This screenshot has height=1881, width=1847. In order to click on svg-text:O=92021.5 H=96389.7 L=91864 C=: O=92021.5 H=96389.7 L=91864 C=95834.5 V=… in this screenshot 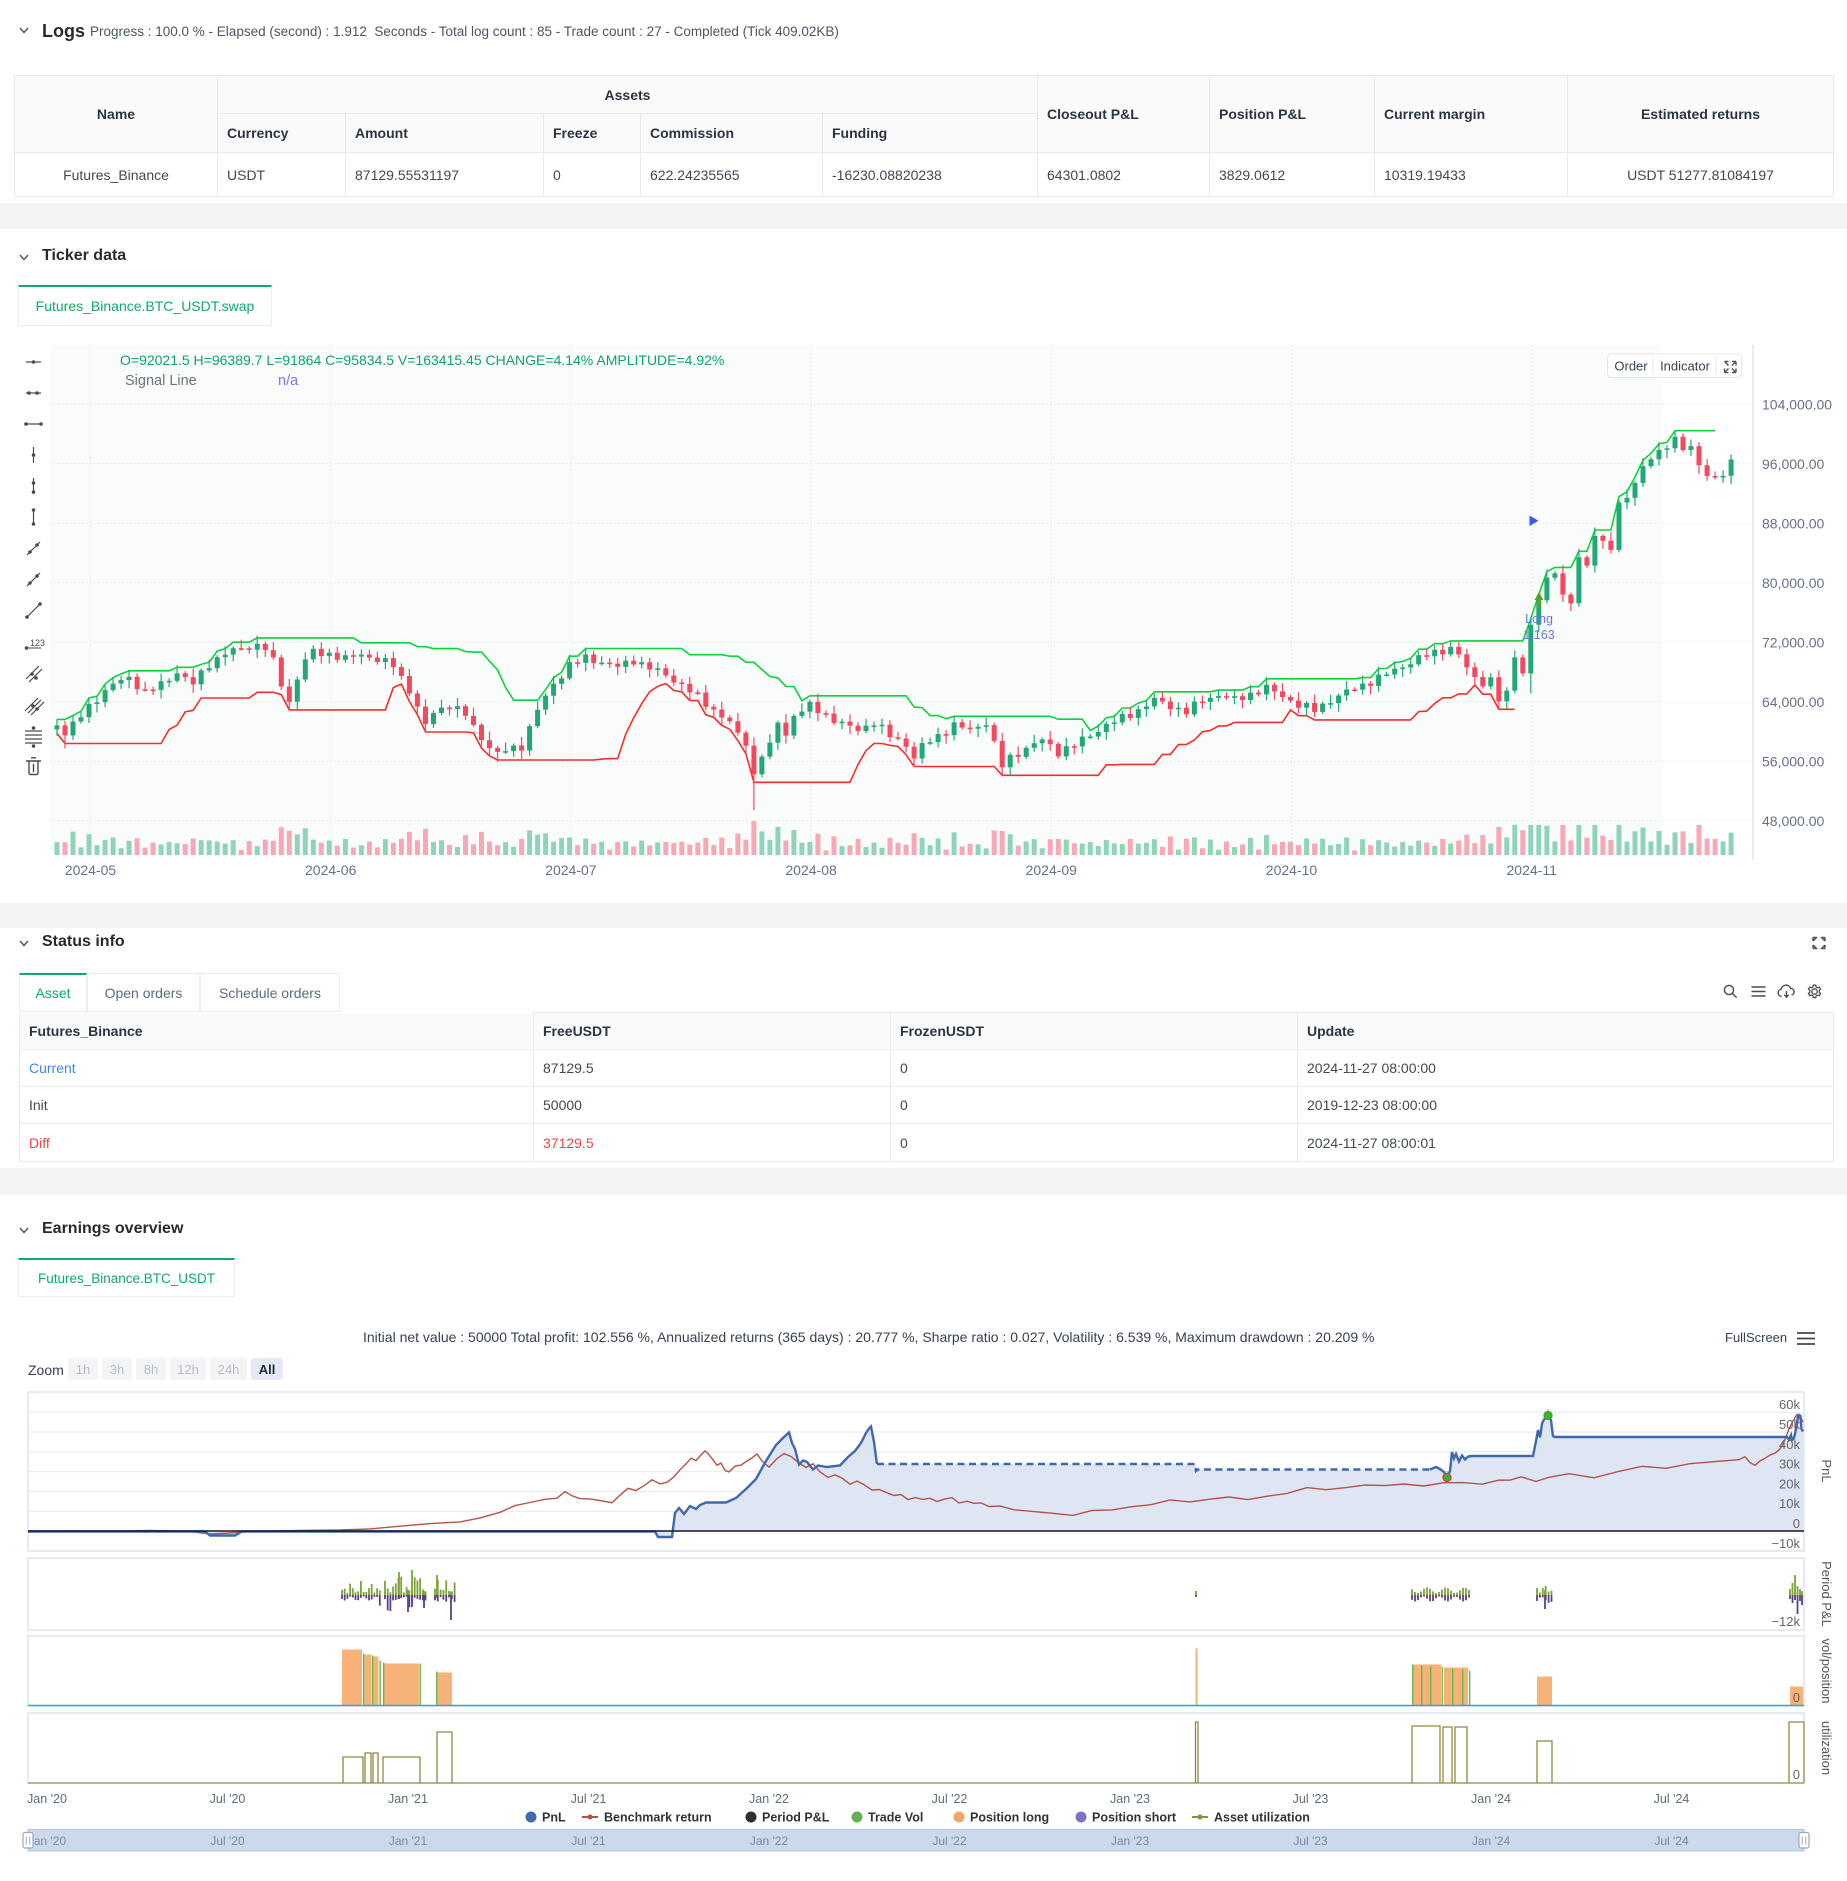, I will do `click(422, 360)`.